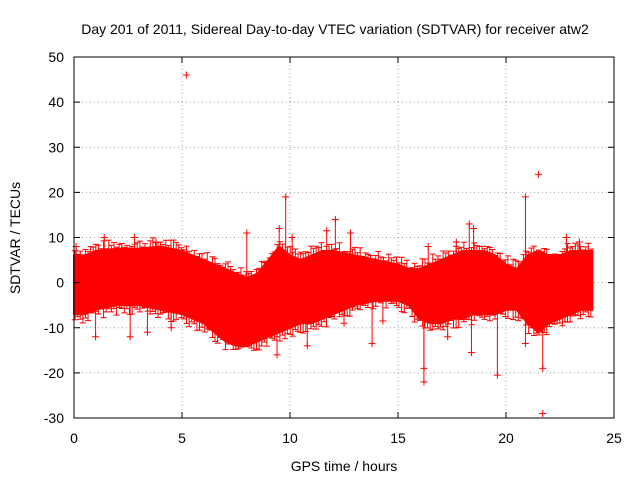 Image resolution: width=640 pixels, height=480 pixels. I want to click on y-tick-label: 0, so click(60, 283).